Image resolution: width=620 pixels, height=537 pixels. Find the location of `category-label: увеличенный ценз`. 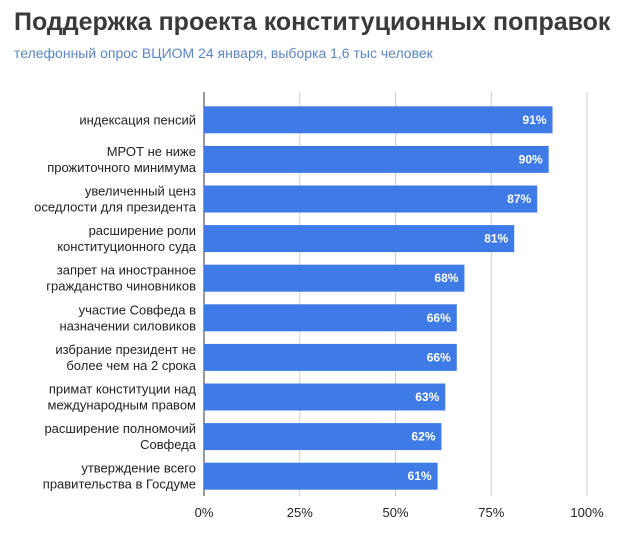

category-label: увеличенный ценз is located at coordinates (140, 191).